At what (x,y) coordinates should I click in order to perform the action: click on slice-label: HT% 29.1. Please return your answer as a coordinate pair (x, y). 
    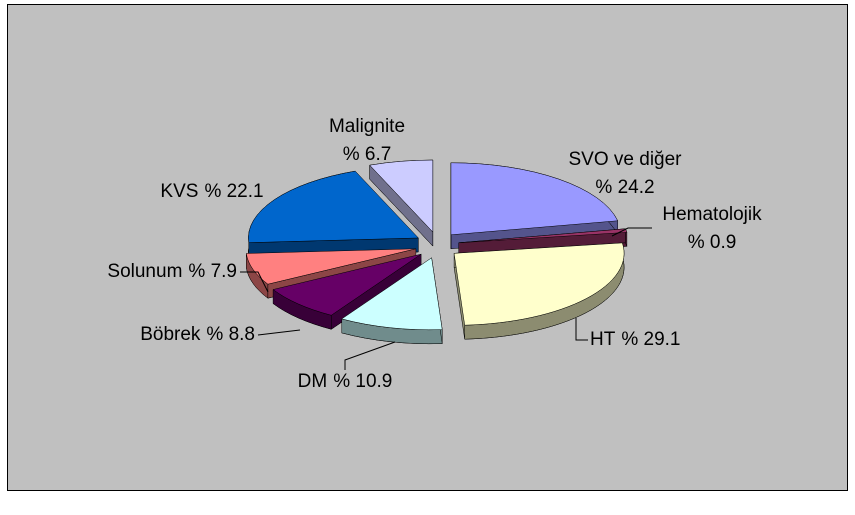
    Looking at the image, I should click on (635, 339).